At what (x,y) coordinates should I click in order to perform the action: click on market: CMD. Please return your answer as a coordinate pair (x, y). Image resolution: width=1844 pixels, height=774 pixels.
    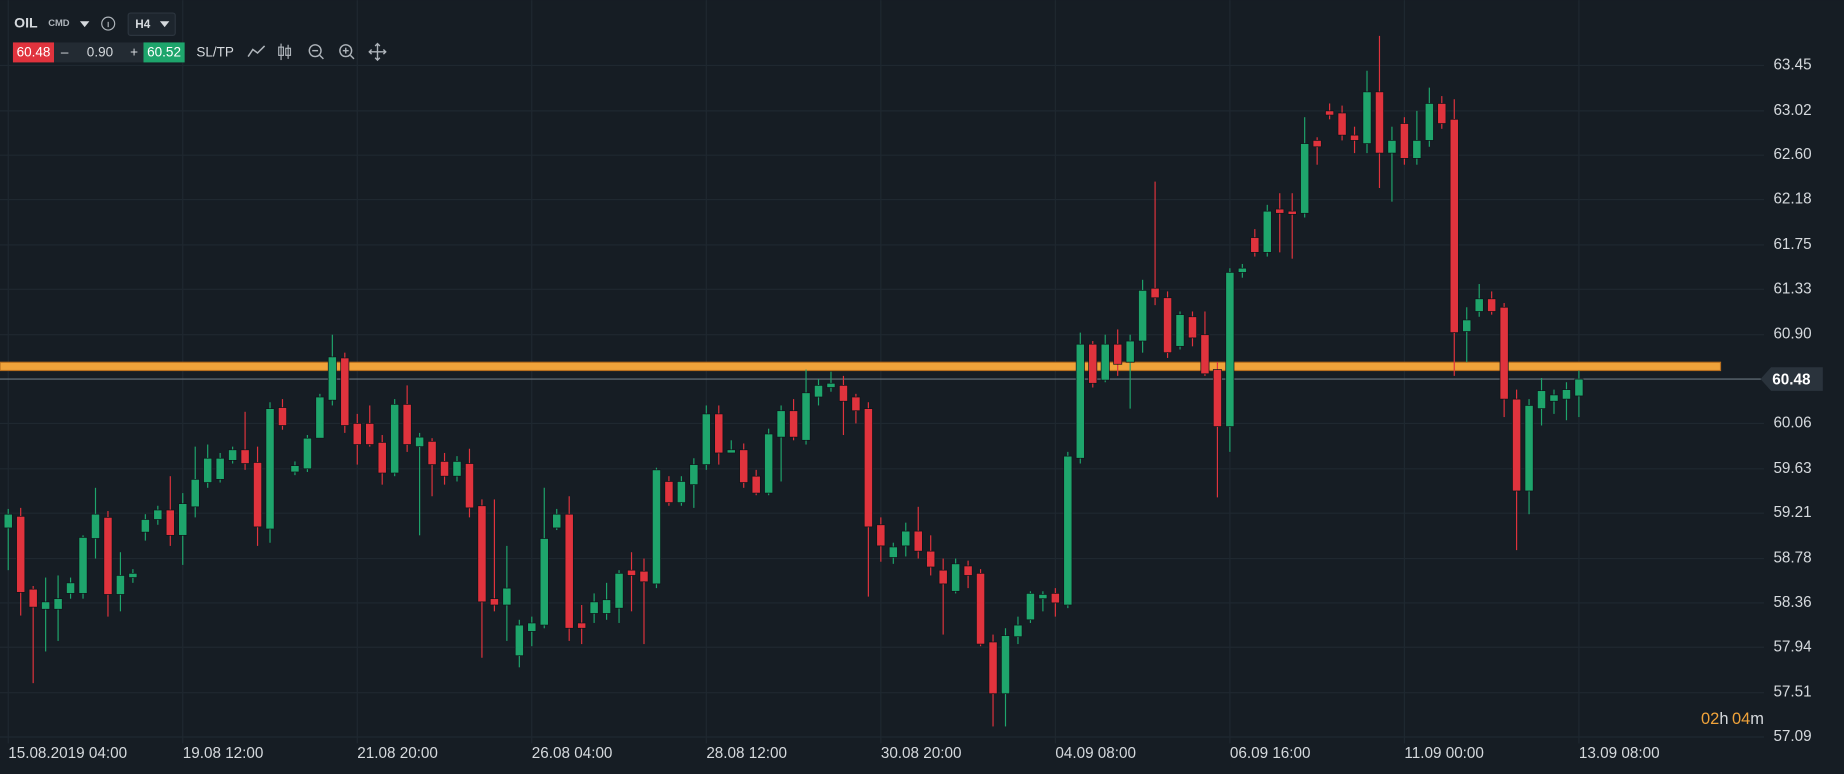
    Looking at the image, I should click on (59, 22).